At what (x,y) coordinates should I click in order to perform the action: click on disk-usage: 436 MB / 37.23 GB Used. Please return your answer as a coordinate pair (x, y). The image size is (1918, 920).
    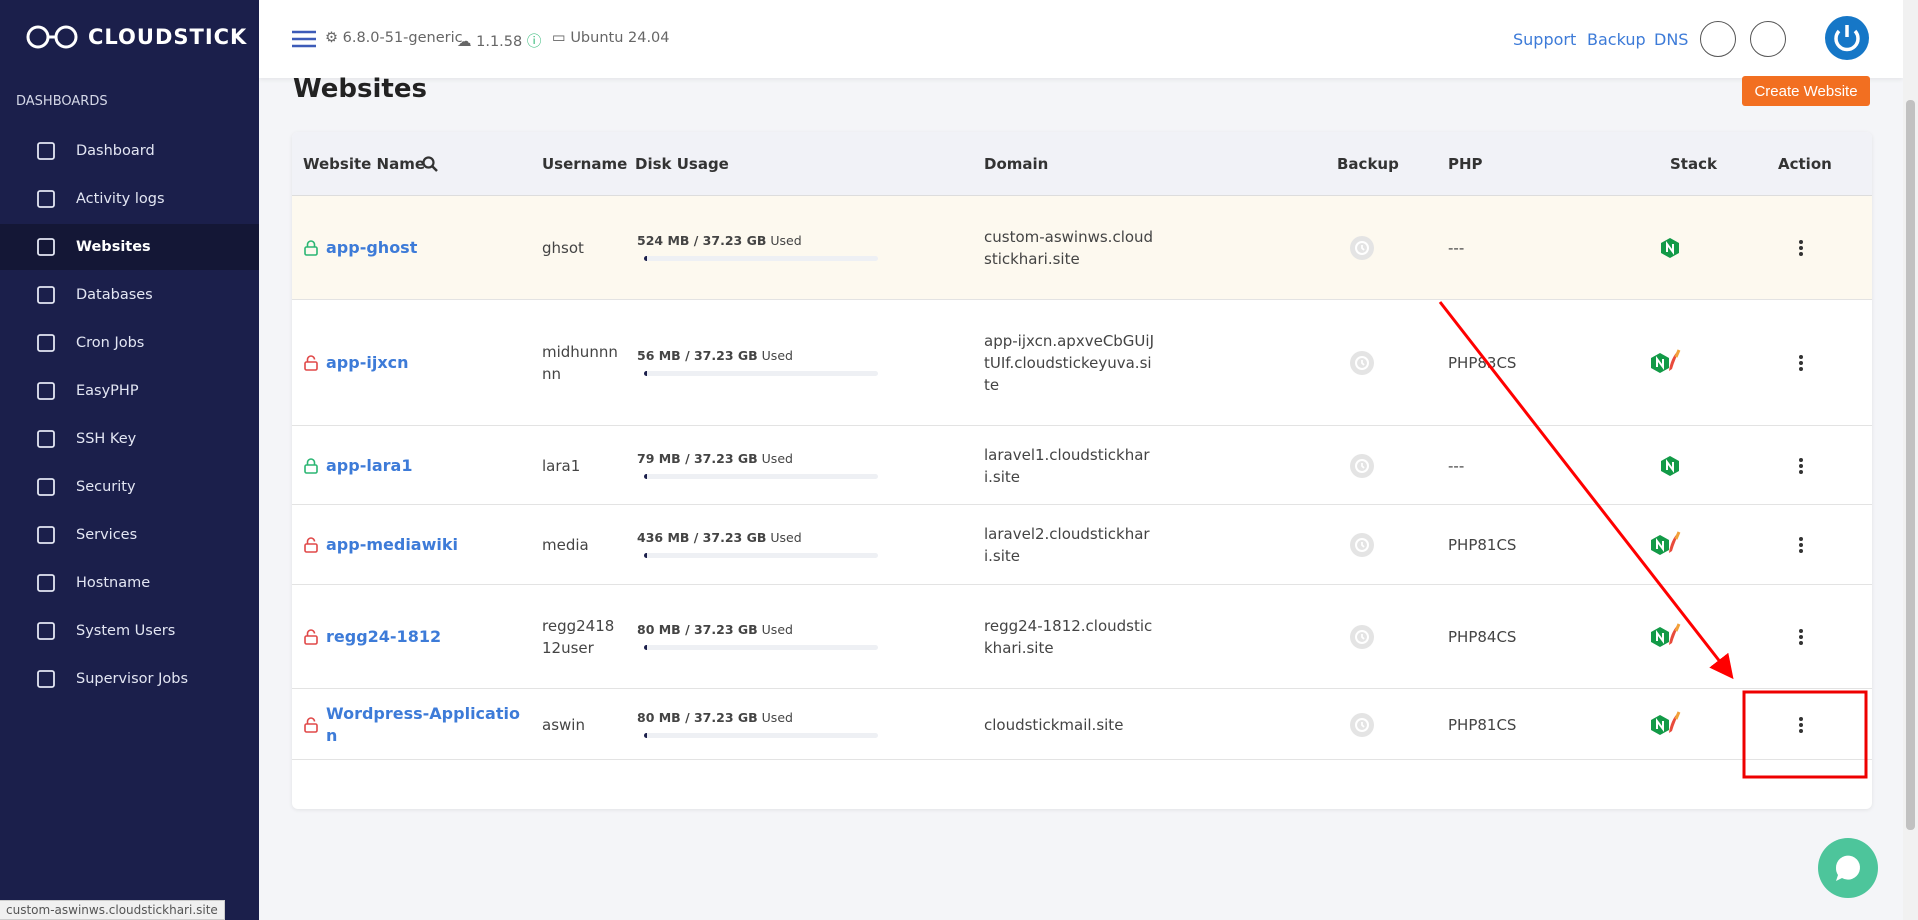
    Looking at the image, I should click on (719, 538).